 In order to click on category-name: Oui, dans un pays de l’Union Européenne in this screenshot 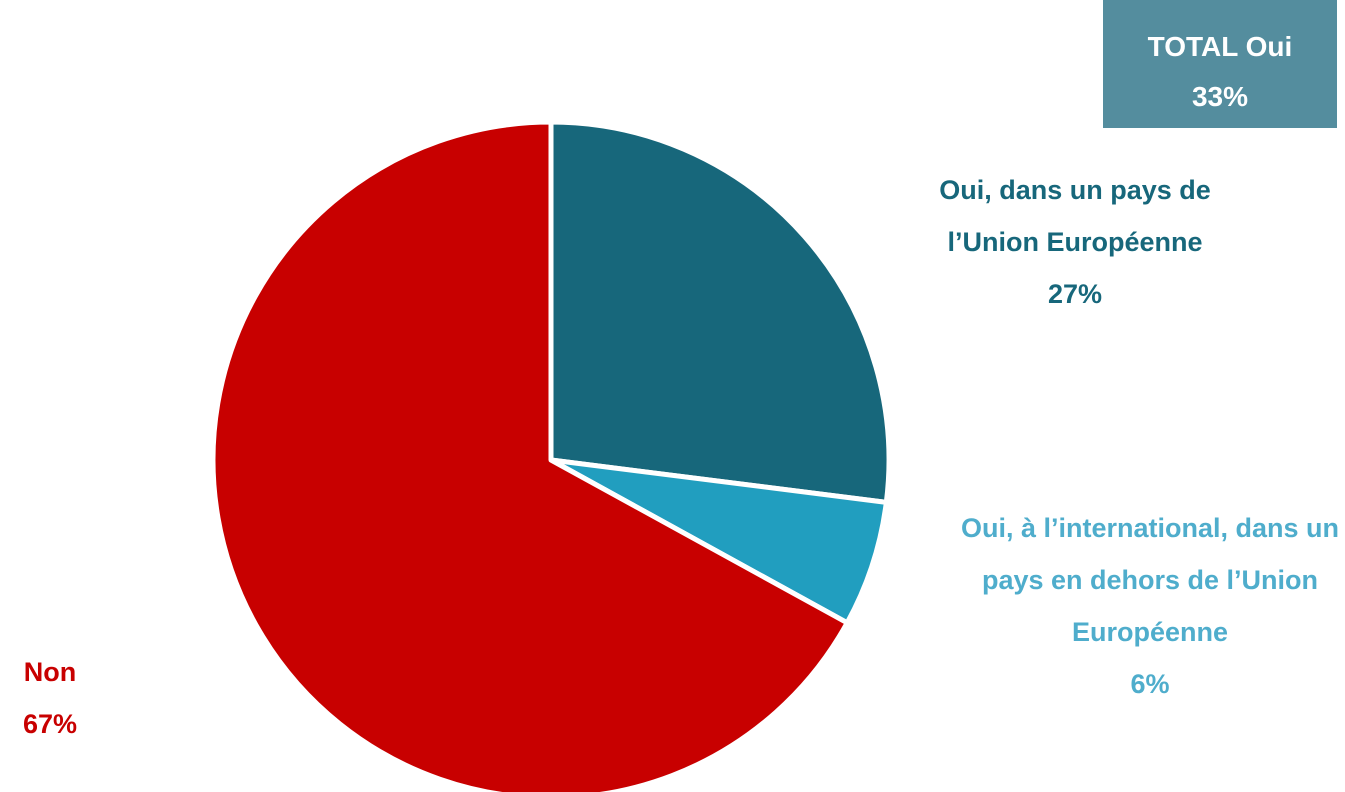, I will do `click(1075, 216)`.